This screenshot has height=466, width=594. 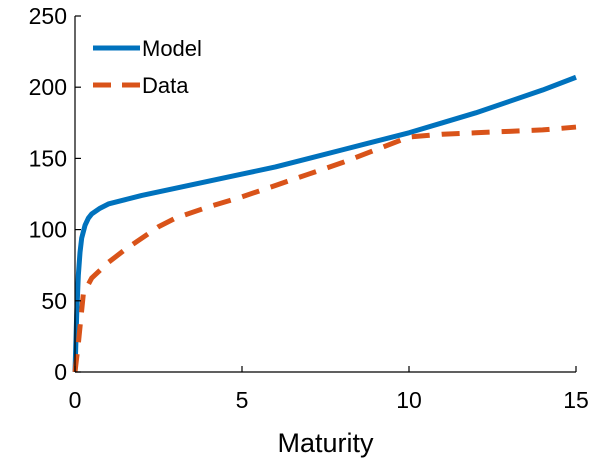 I want to click on axis-labels: Maturity, so click(x=325, y=443).